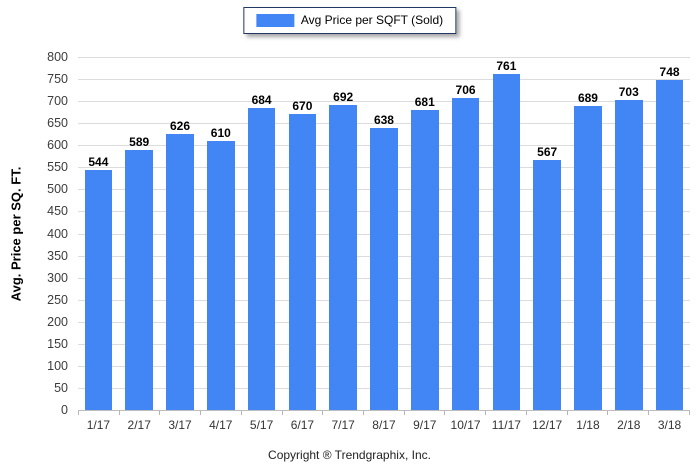  I want to click on bar-group: 706, so click(465, 233).